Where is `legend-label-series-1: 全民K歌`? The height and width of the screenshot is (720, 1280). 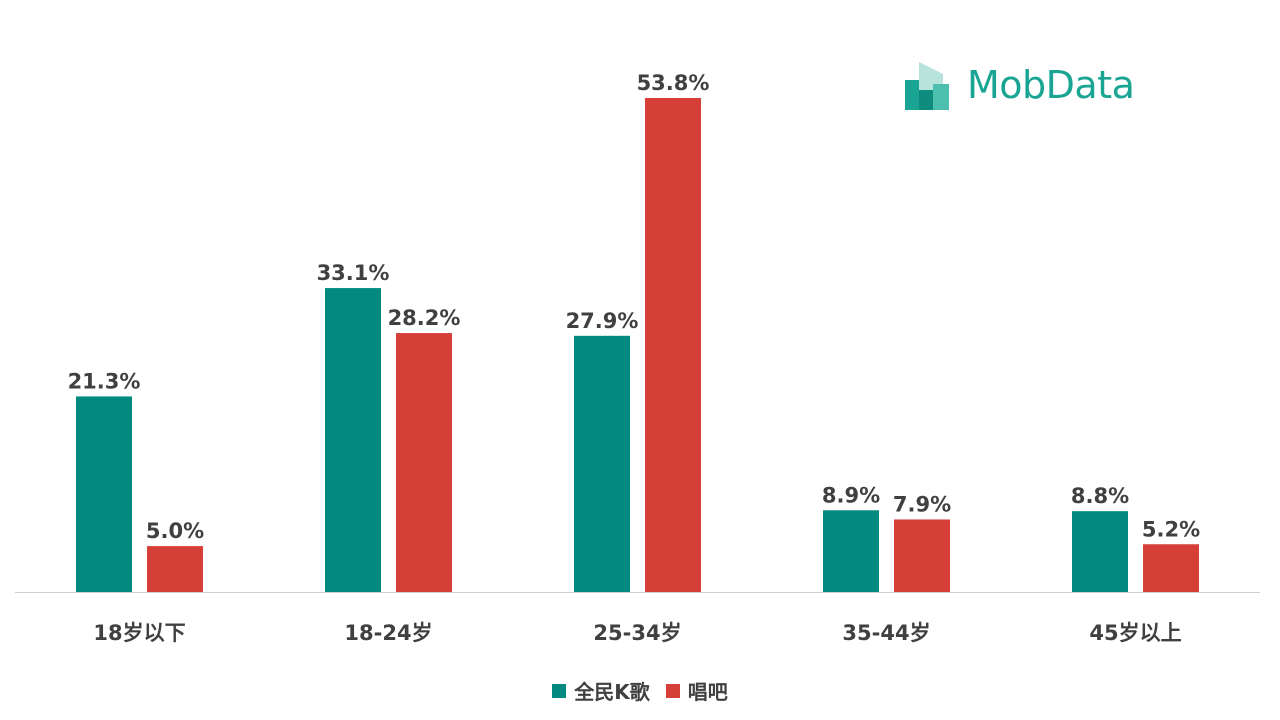 legend-label-series-1: 全民K歌 is located at coordinates (612, 692).